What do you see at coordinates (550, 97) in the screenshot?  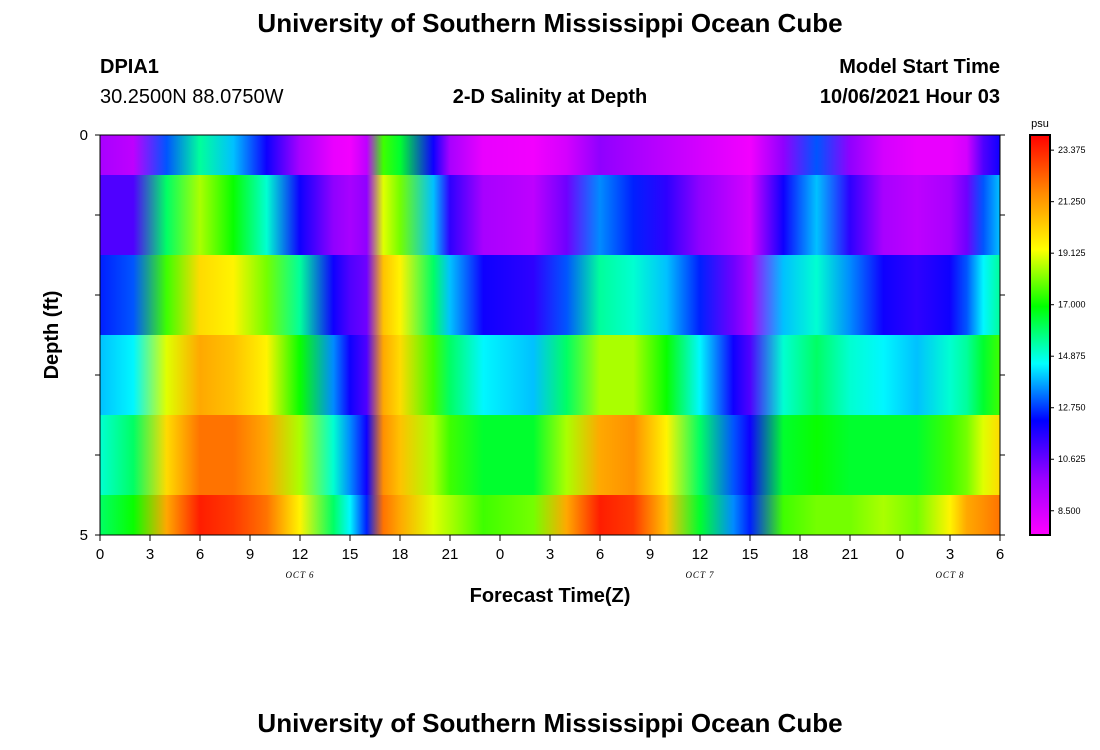 I see `chart-subtitle: 2-D Salinity at Depth` at bounding box center [550, 97].